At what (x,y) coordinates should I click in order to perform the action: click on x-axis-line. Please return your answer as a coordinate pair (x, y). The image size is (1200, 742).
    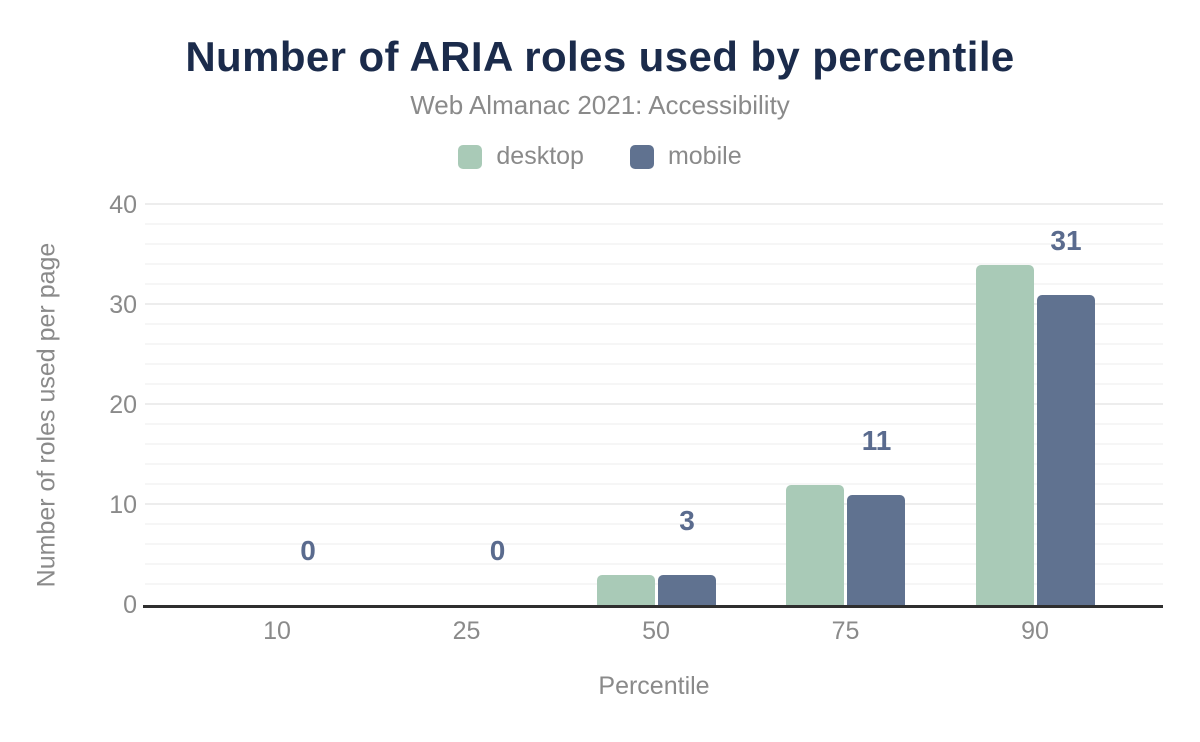
    Looking at the image, I should click on (653, 606).